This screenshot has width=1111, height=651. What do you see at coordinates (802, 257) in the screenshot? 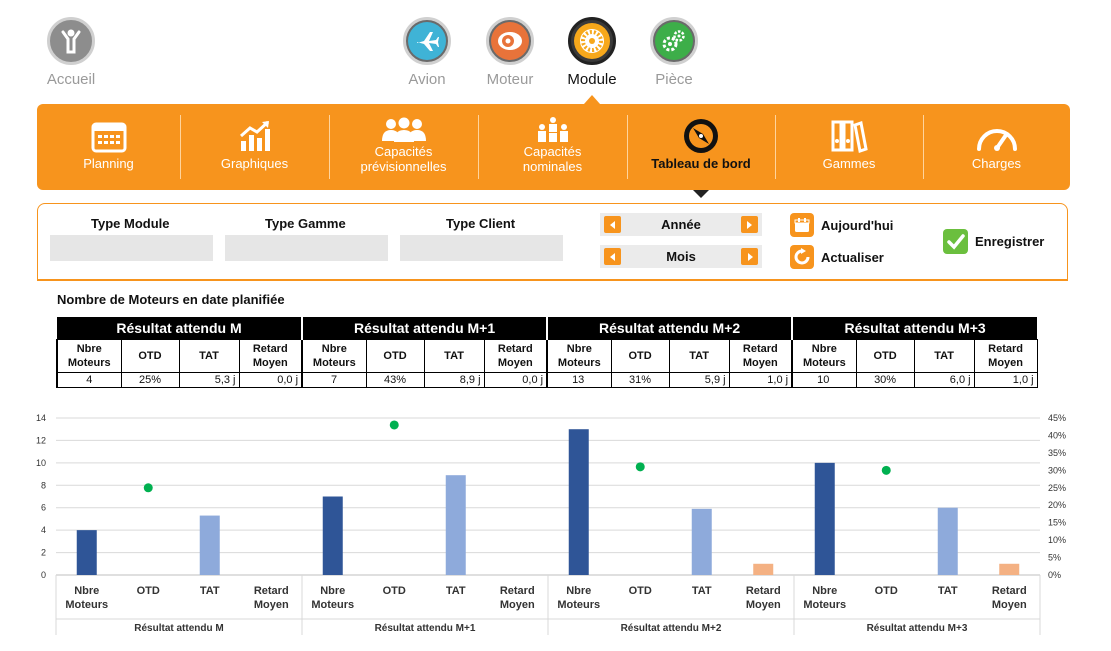
I see `refresh-icon` at bounding box center [802, 257].